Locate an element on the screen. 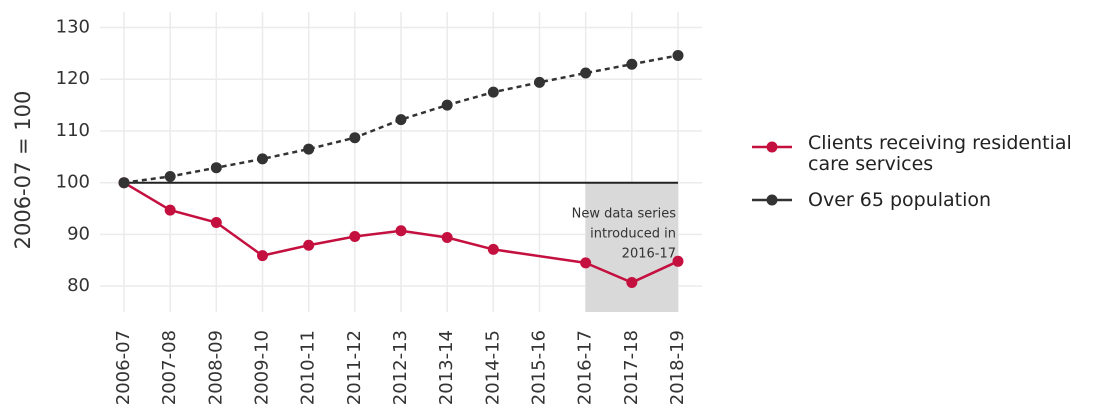  x-tick-label: 2017-18 is located at coordinates (631, 367).